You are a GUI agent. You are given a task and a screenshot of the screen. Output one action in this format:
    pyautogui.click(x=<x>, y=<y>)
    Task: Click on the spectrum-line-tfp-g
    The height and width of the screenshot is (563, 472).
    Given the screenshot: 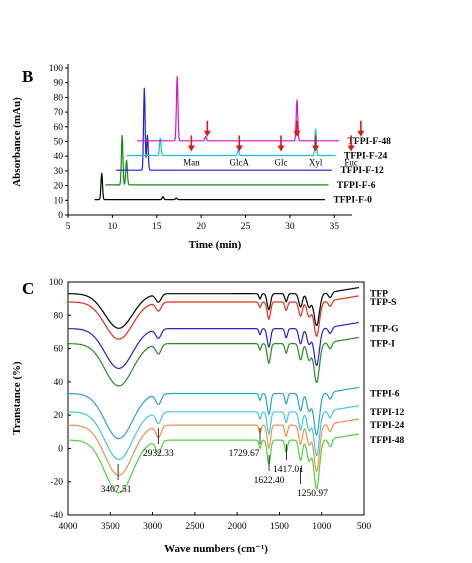 What is the action you would take?
    pyautogui.click(x=213, y=345)
    